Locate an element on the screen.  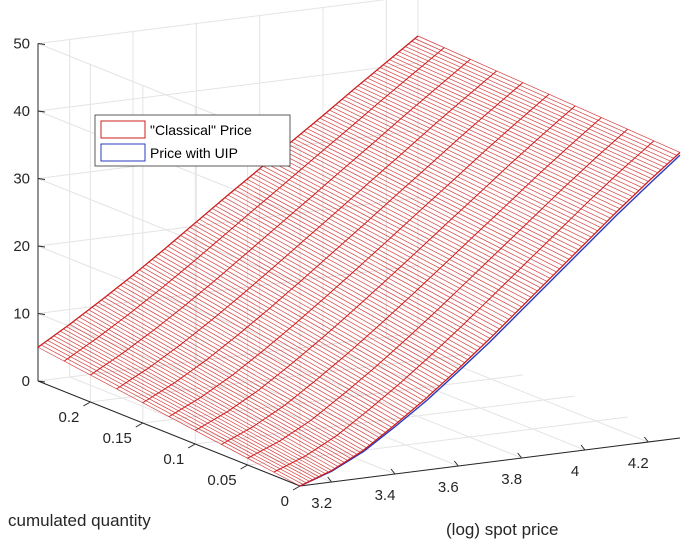
legend: "Classical" Price Price with UIP is located at coordinates (192, 140).